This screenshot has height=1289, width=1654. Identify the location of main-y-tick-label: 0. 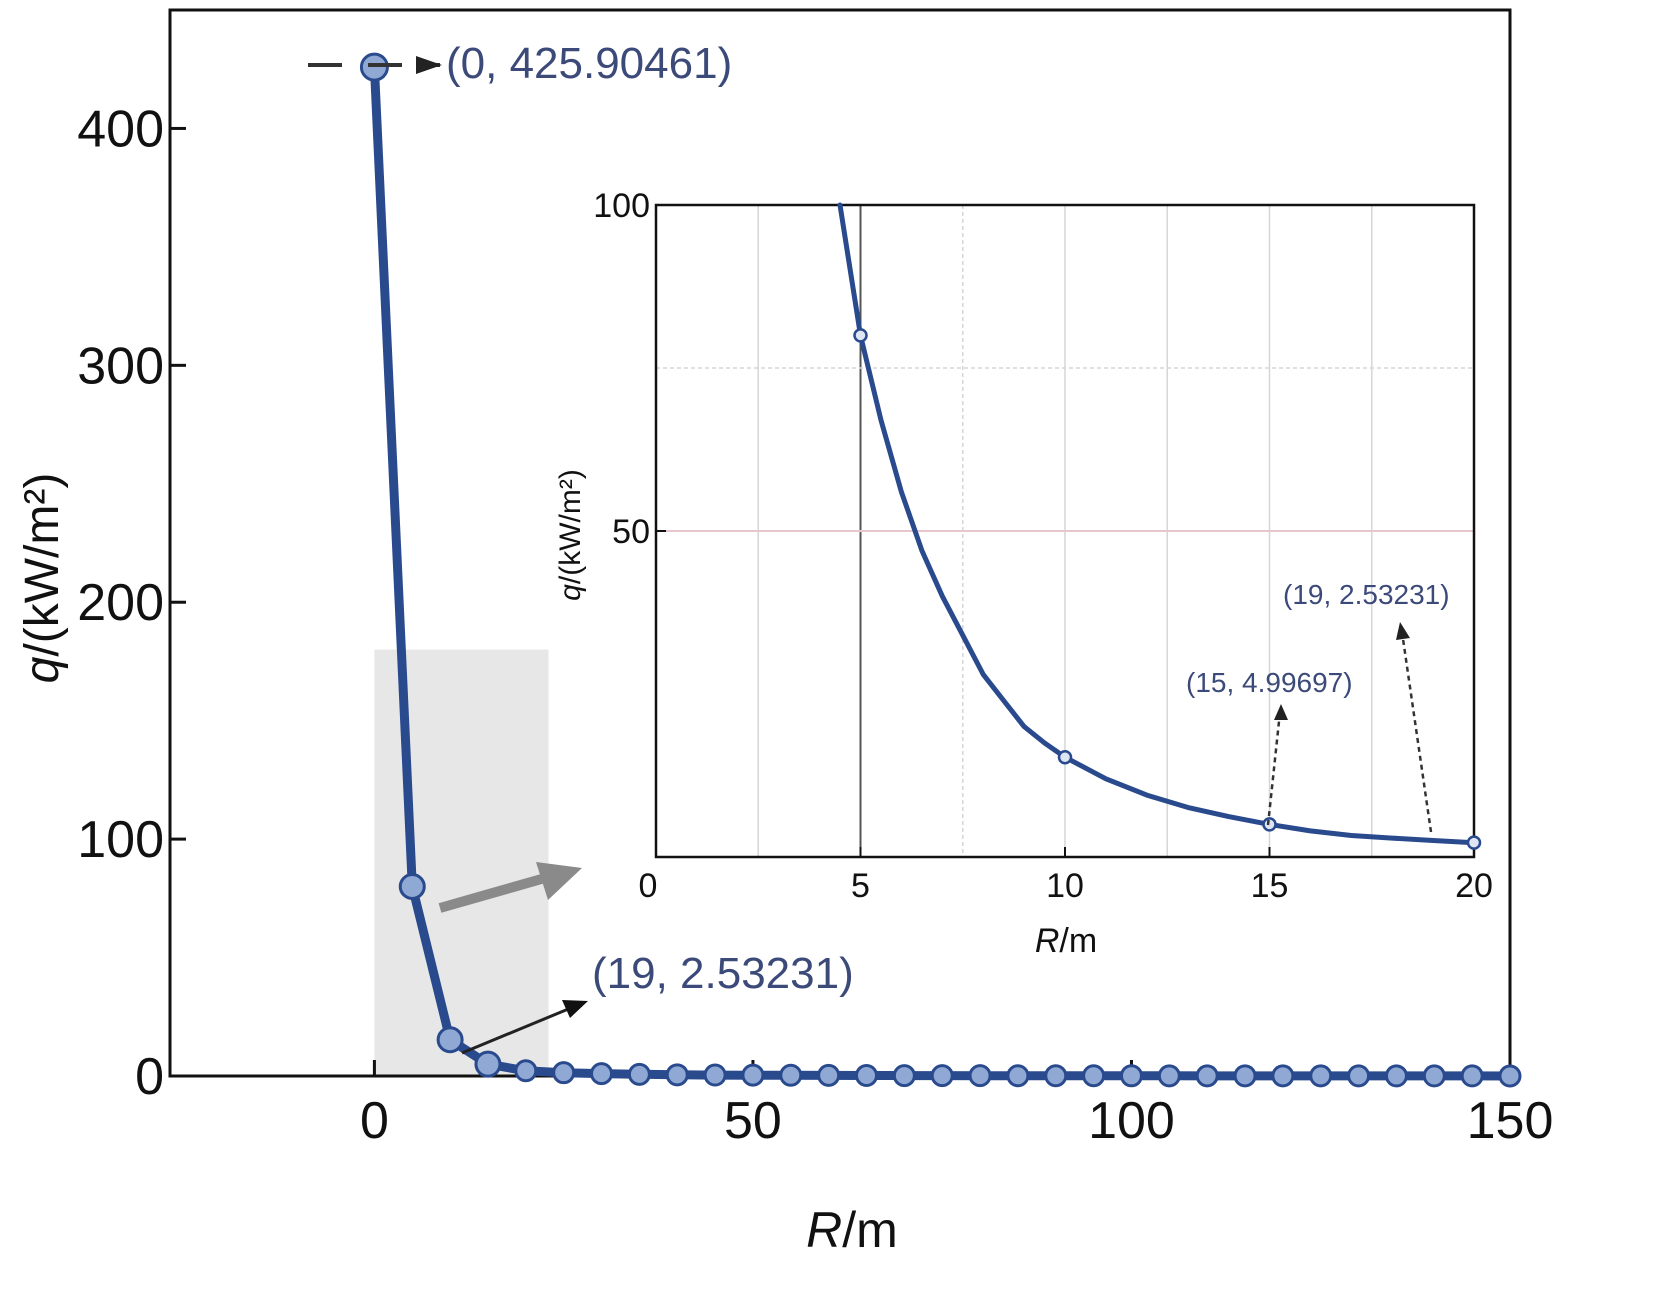
(149, 1077).